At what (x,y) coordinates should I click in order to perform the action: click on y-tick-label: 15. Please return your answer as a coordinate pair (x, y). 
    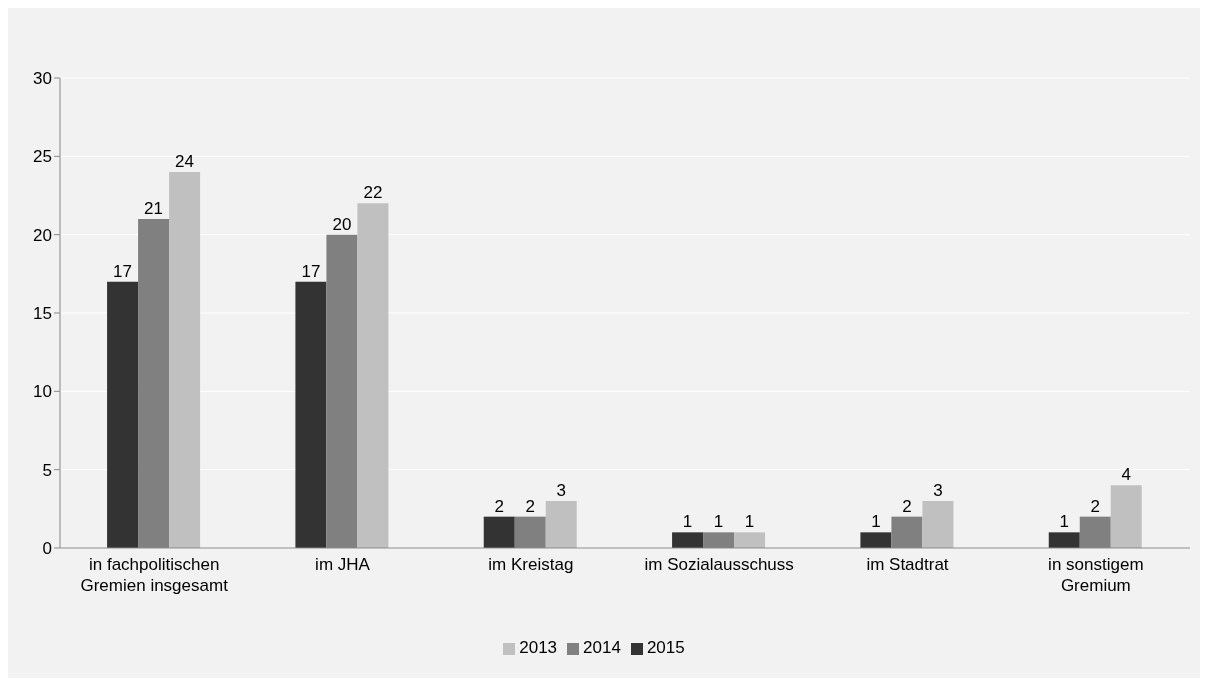
    Looking at the image, I should click on (42, 314).